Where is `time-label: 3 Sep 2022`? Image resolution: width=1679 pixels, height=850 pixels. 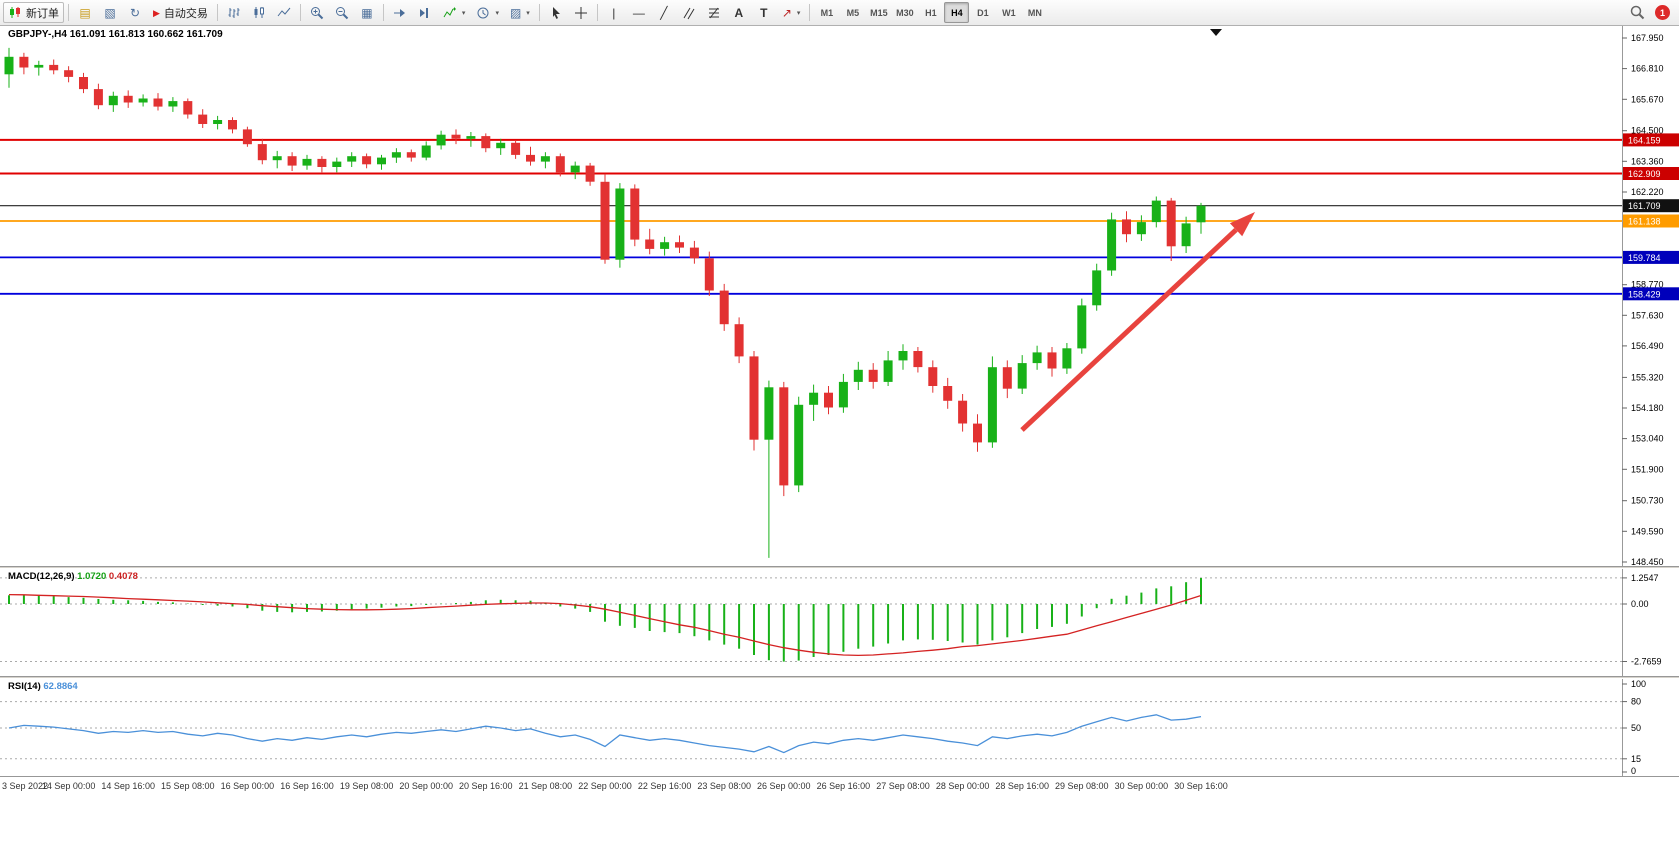
time-label: 3 Sep 2022 is located at coordinates (25, 786).